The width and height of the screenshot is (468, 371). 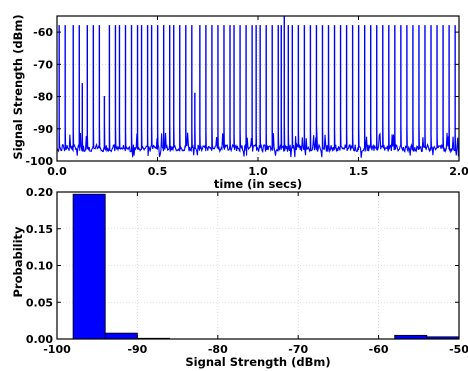 What do you see at coordinates (258, 171) in the screenshot?
I see `top-x-tick-label: 1.0` at bounding box center [258, 171].